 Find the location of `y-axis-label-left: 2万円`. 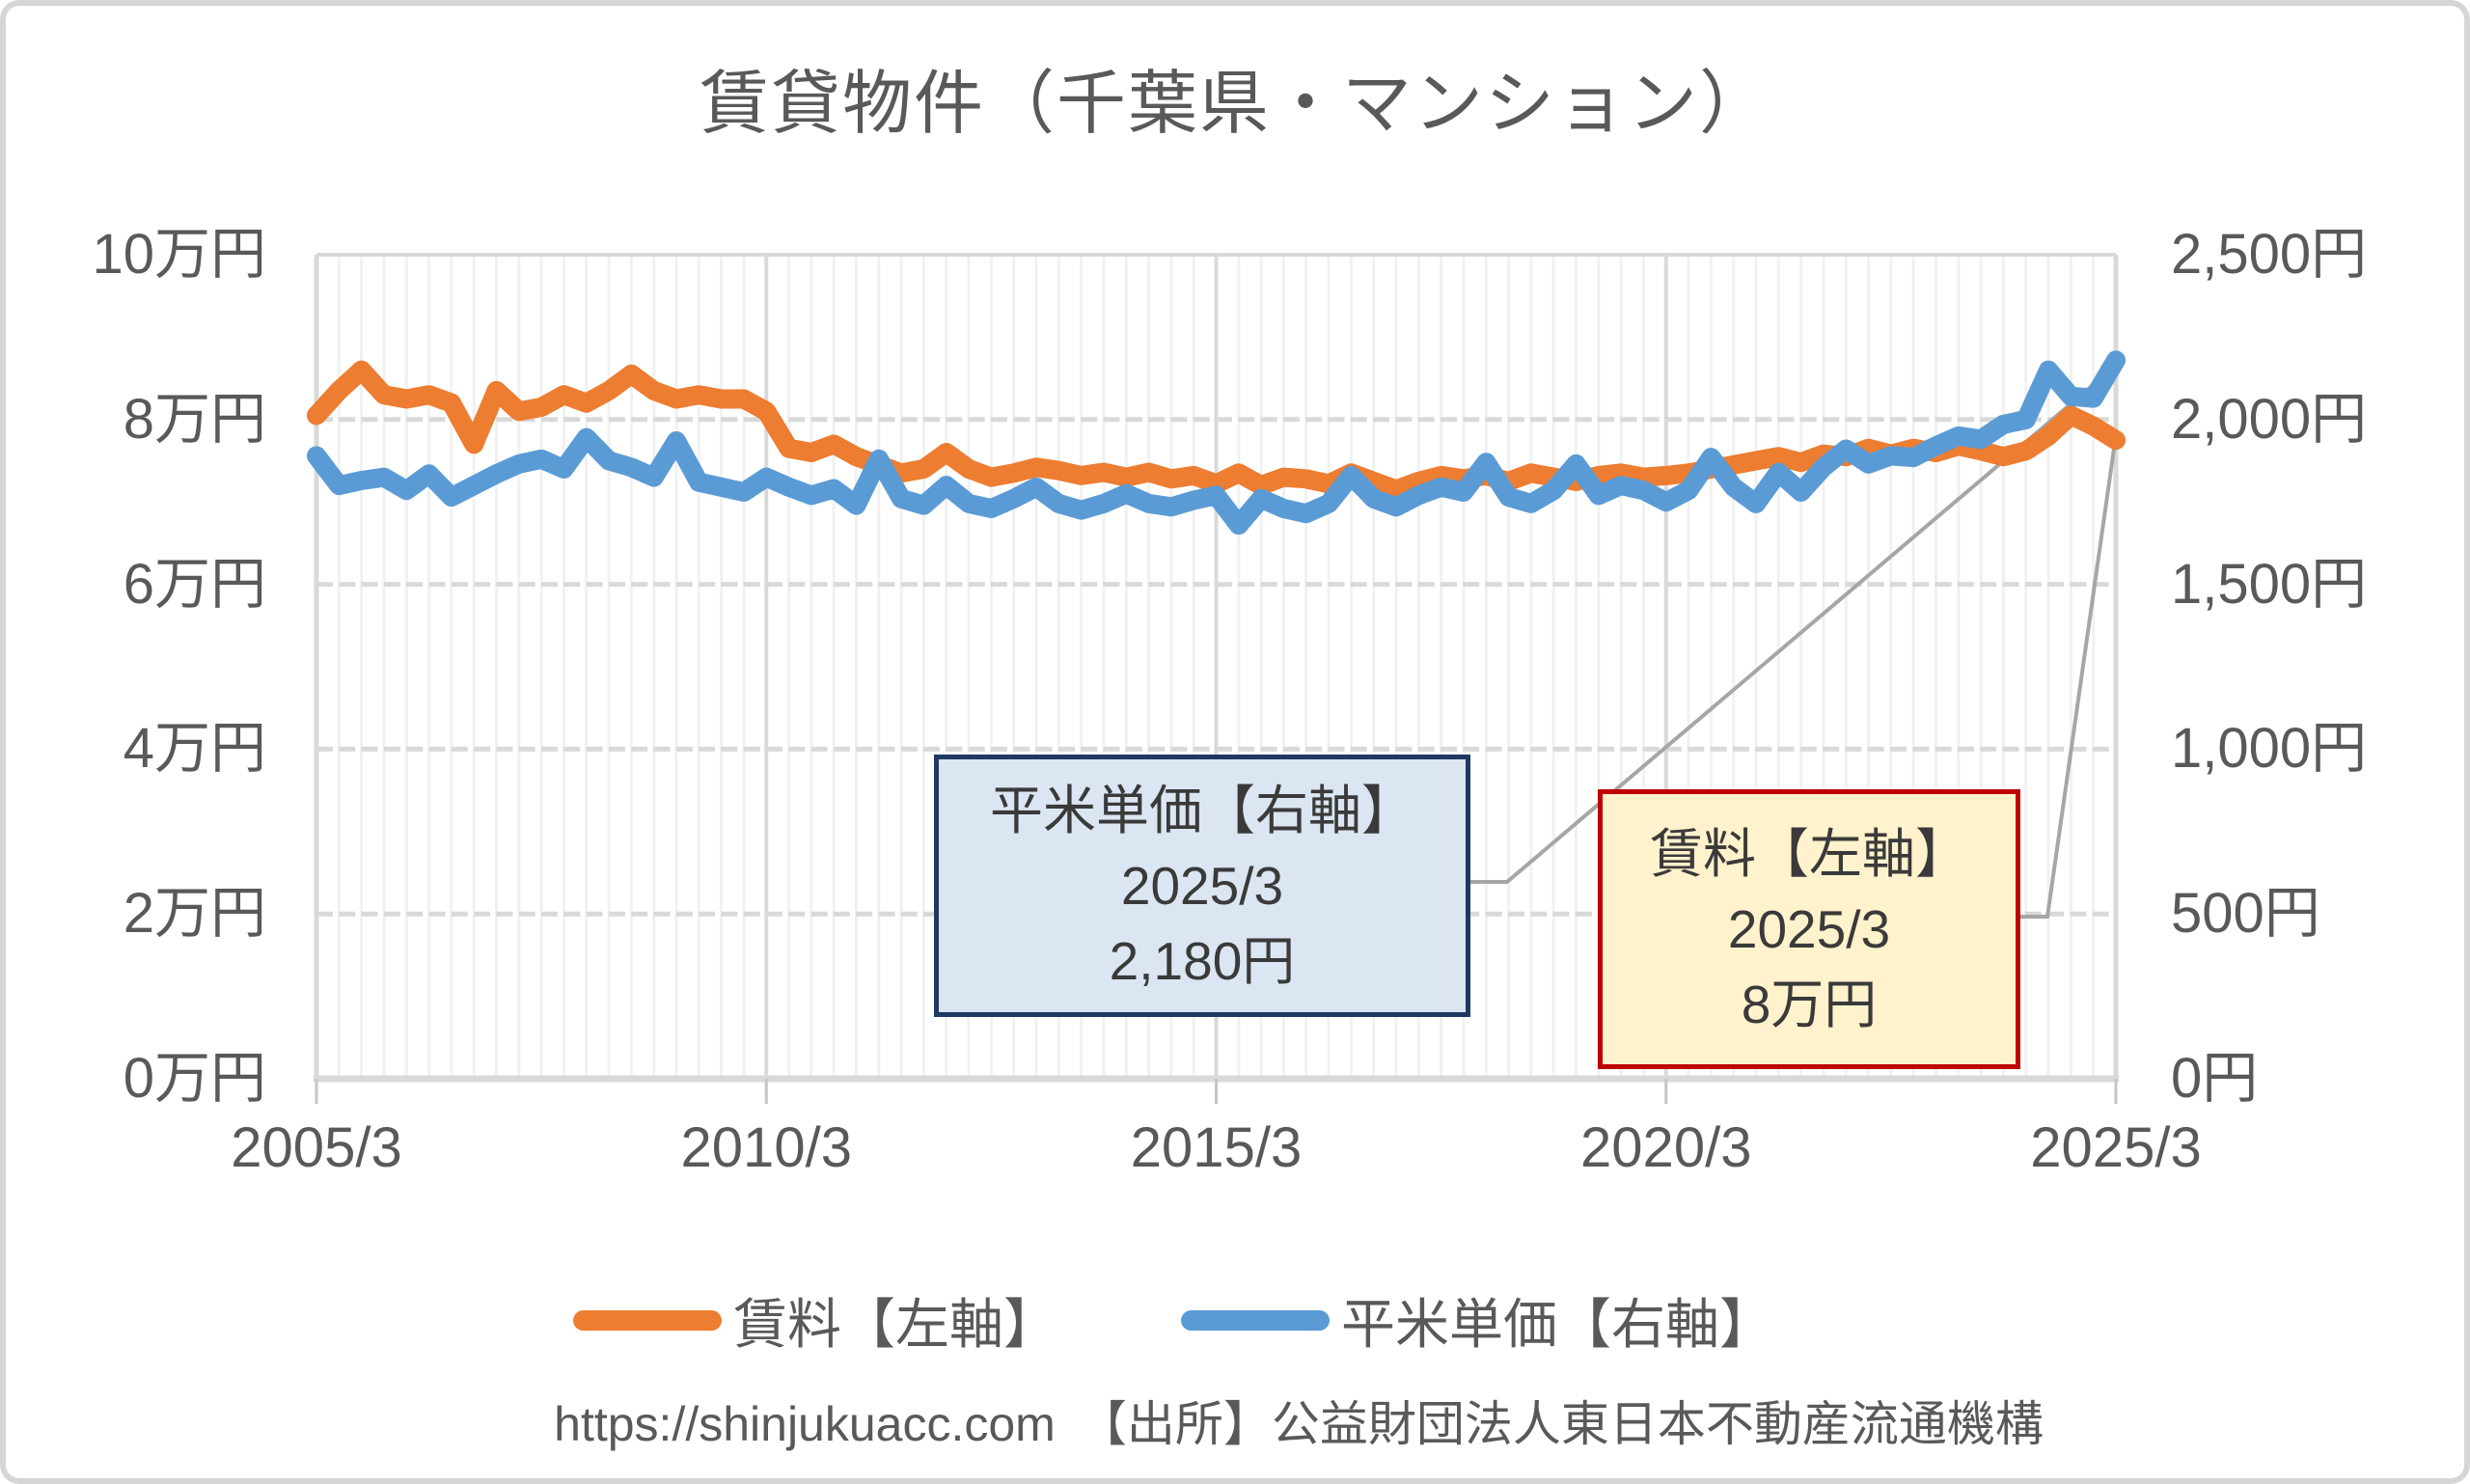

y-axis-label-left: 2万円 is located at coordinates (194, 914).